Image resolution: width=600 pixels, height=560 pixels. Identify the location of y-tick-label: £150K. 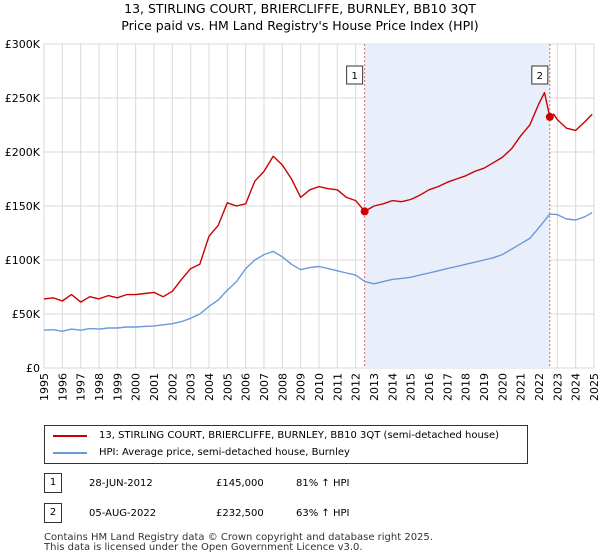
(23, 206).